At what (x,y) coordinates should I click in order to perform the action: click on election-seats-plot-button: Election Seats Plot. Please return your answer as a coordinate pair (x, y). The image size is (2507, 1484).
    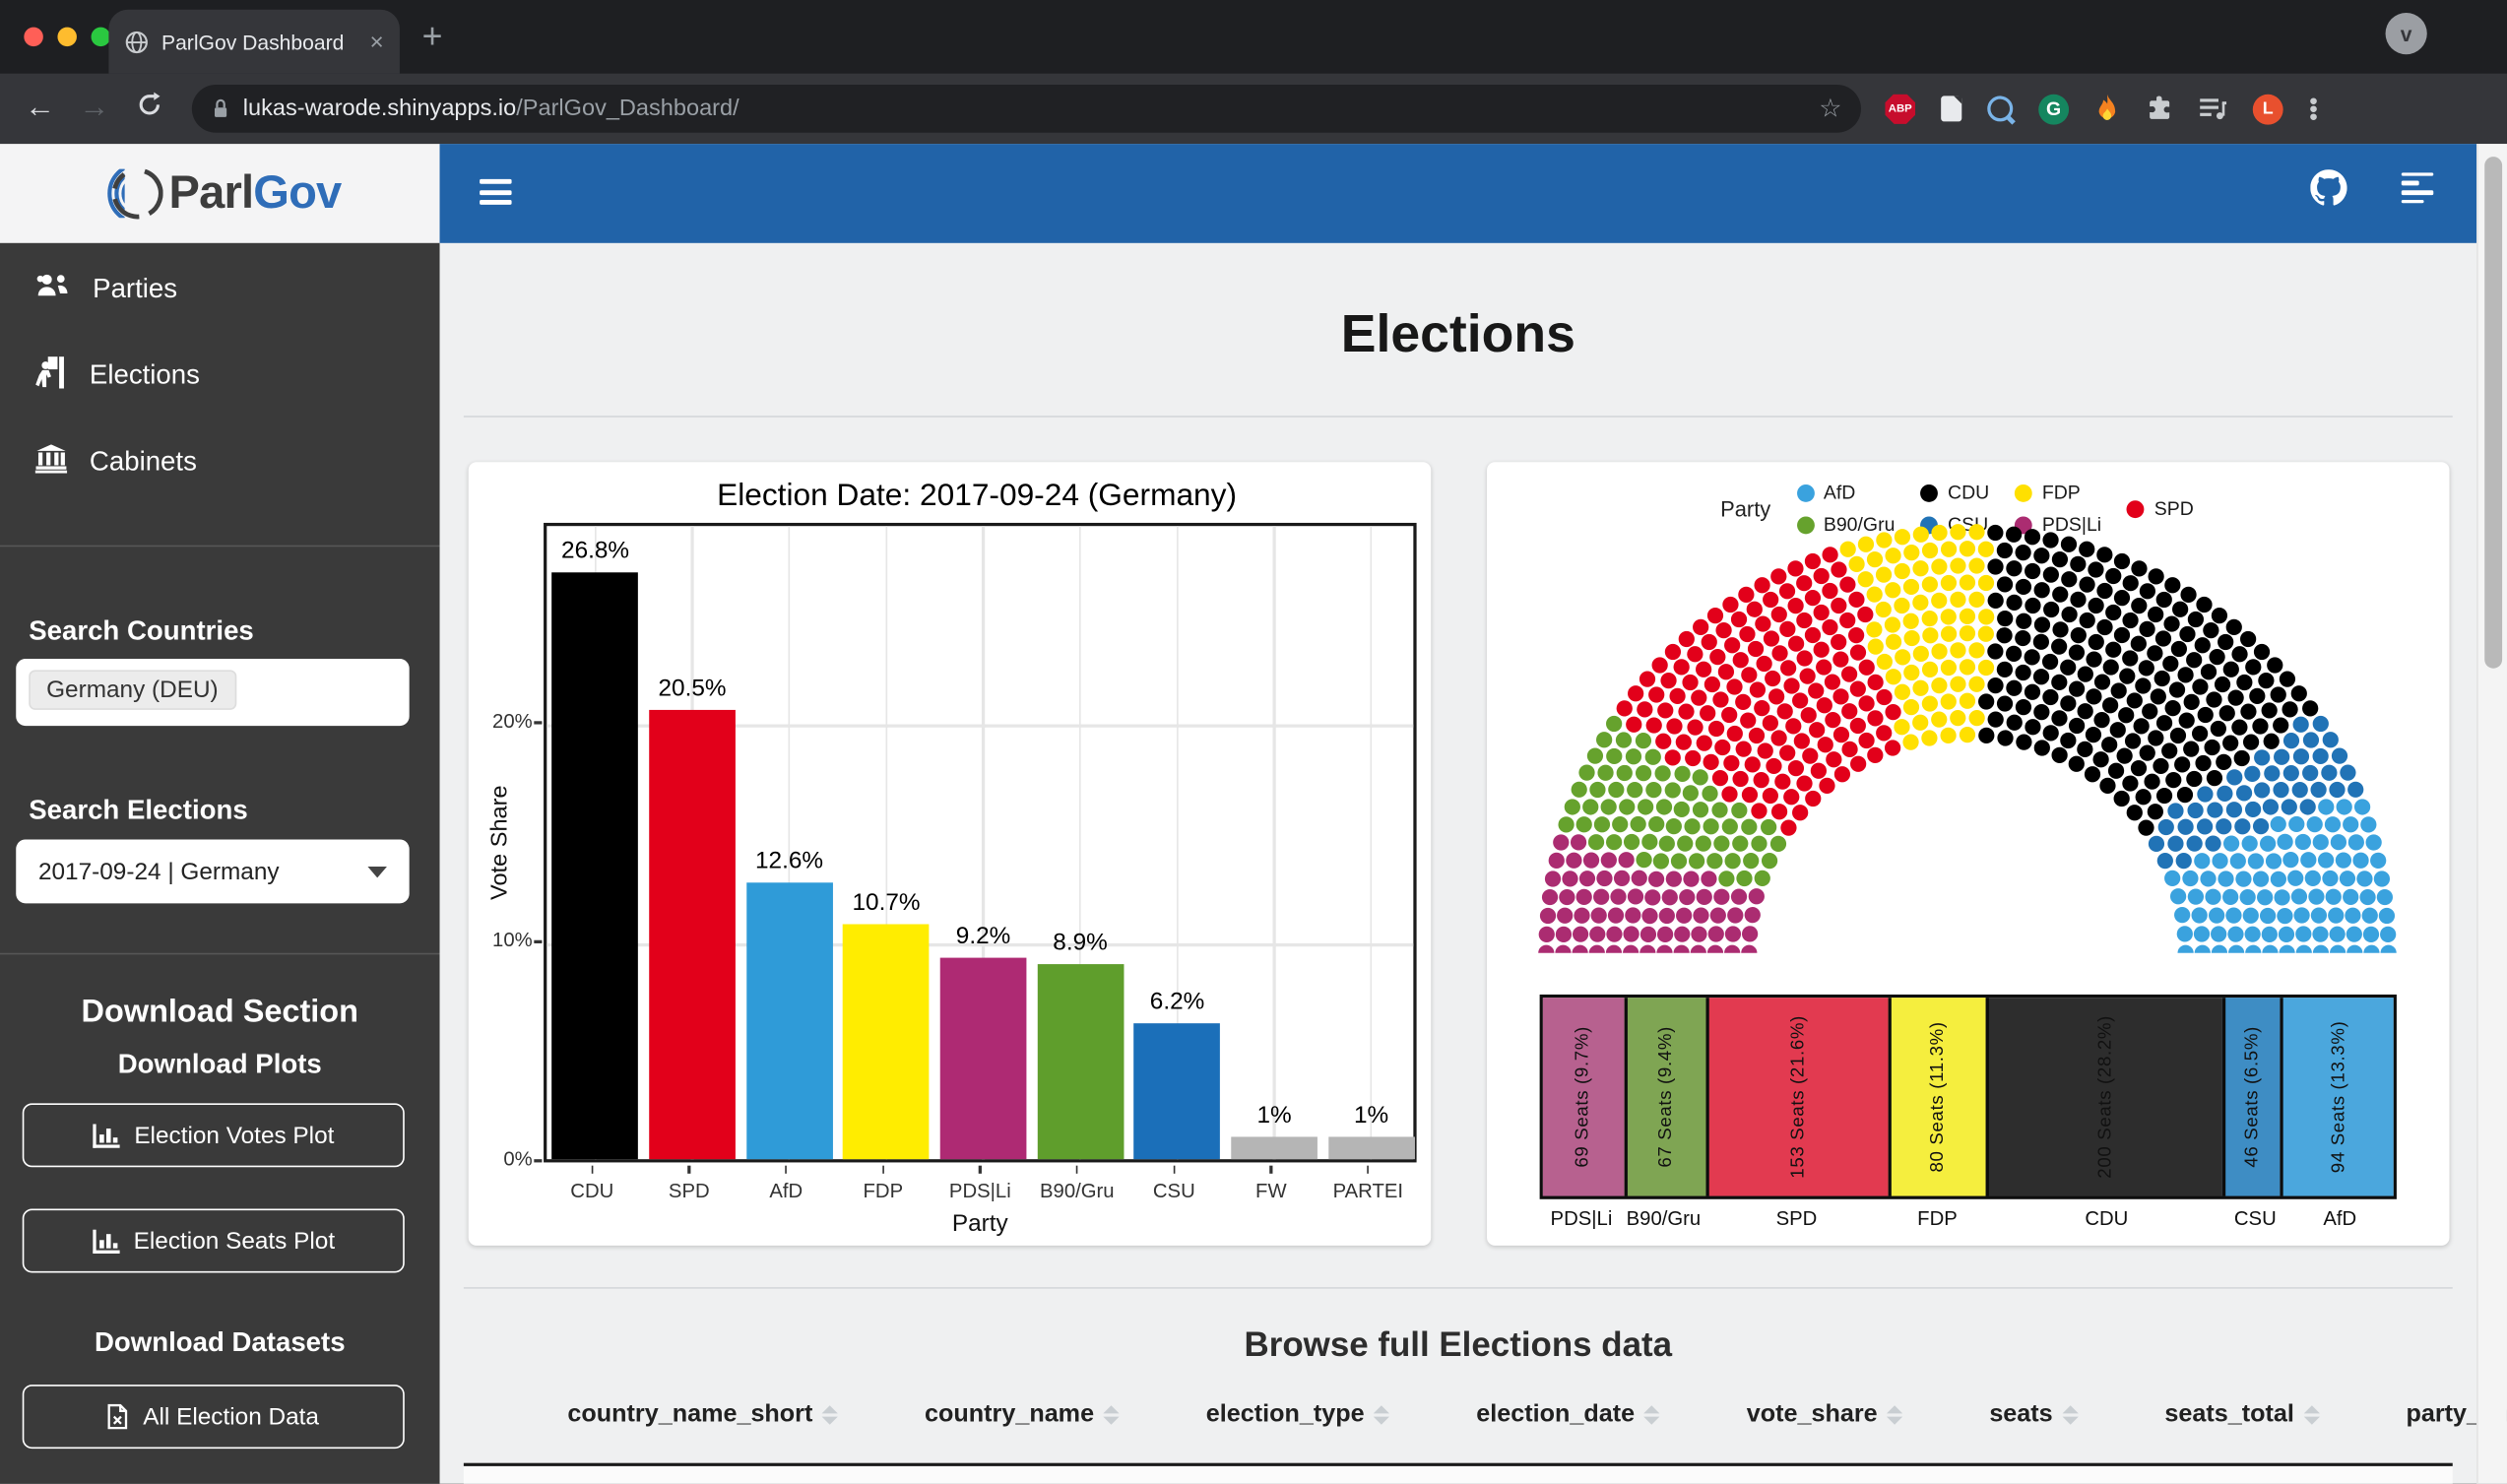
    Looking at the image, I should click on (214, 1240).